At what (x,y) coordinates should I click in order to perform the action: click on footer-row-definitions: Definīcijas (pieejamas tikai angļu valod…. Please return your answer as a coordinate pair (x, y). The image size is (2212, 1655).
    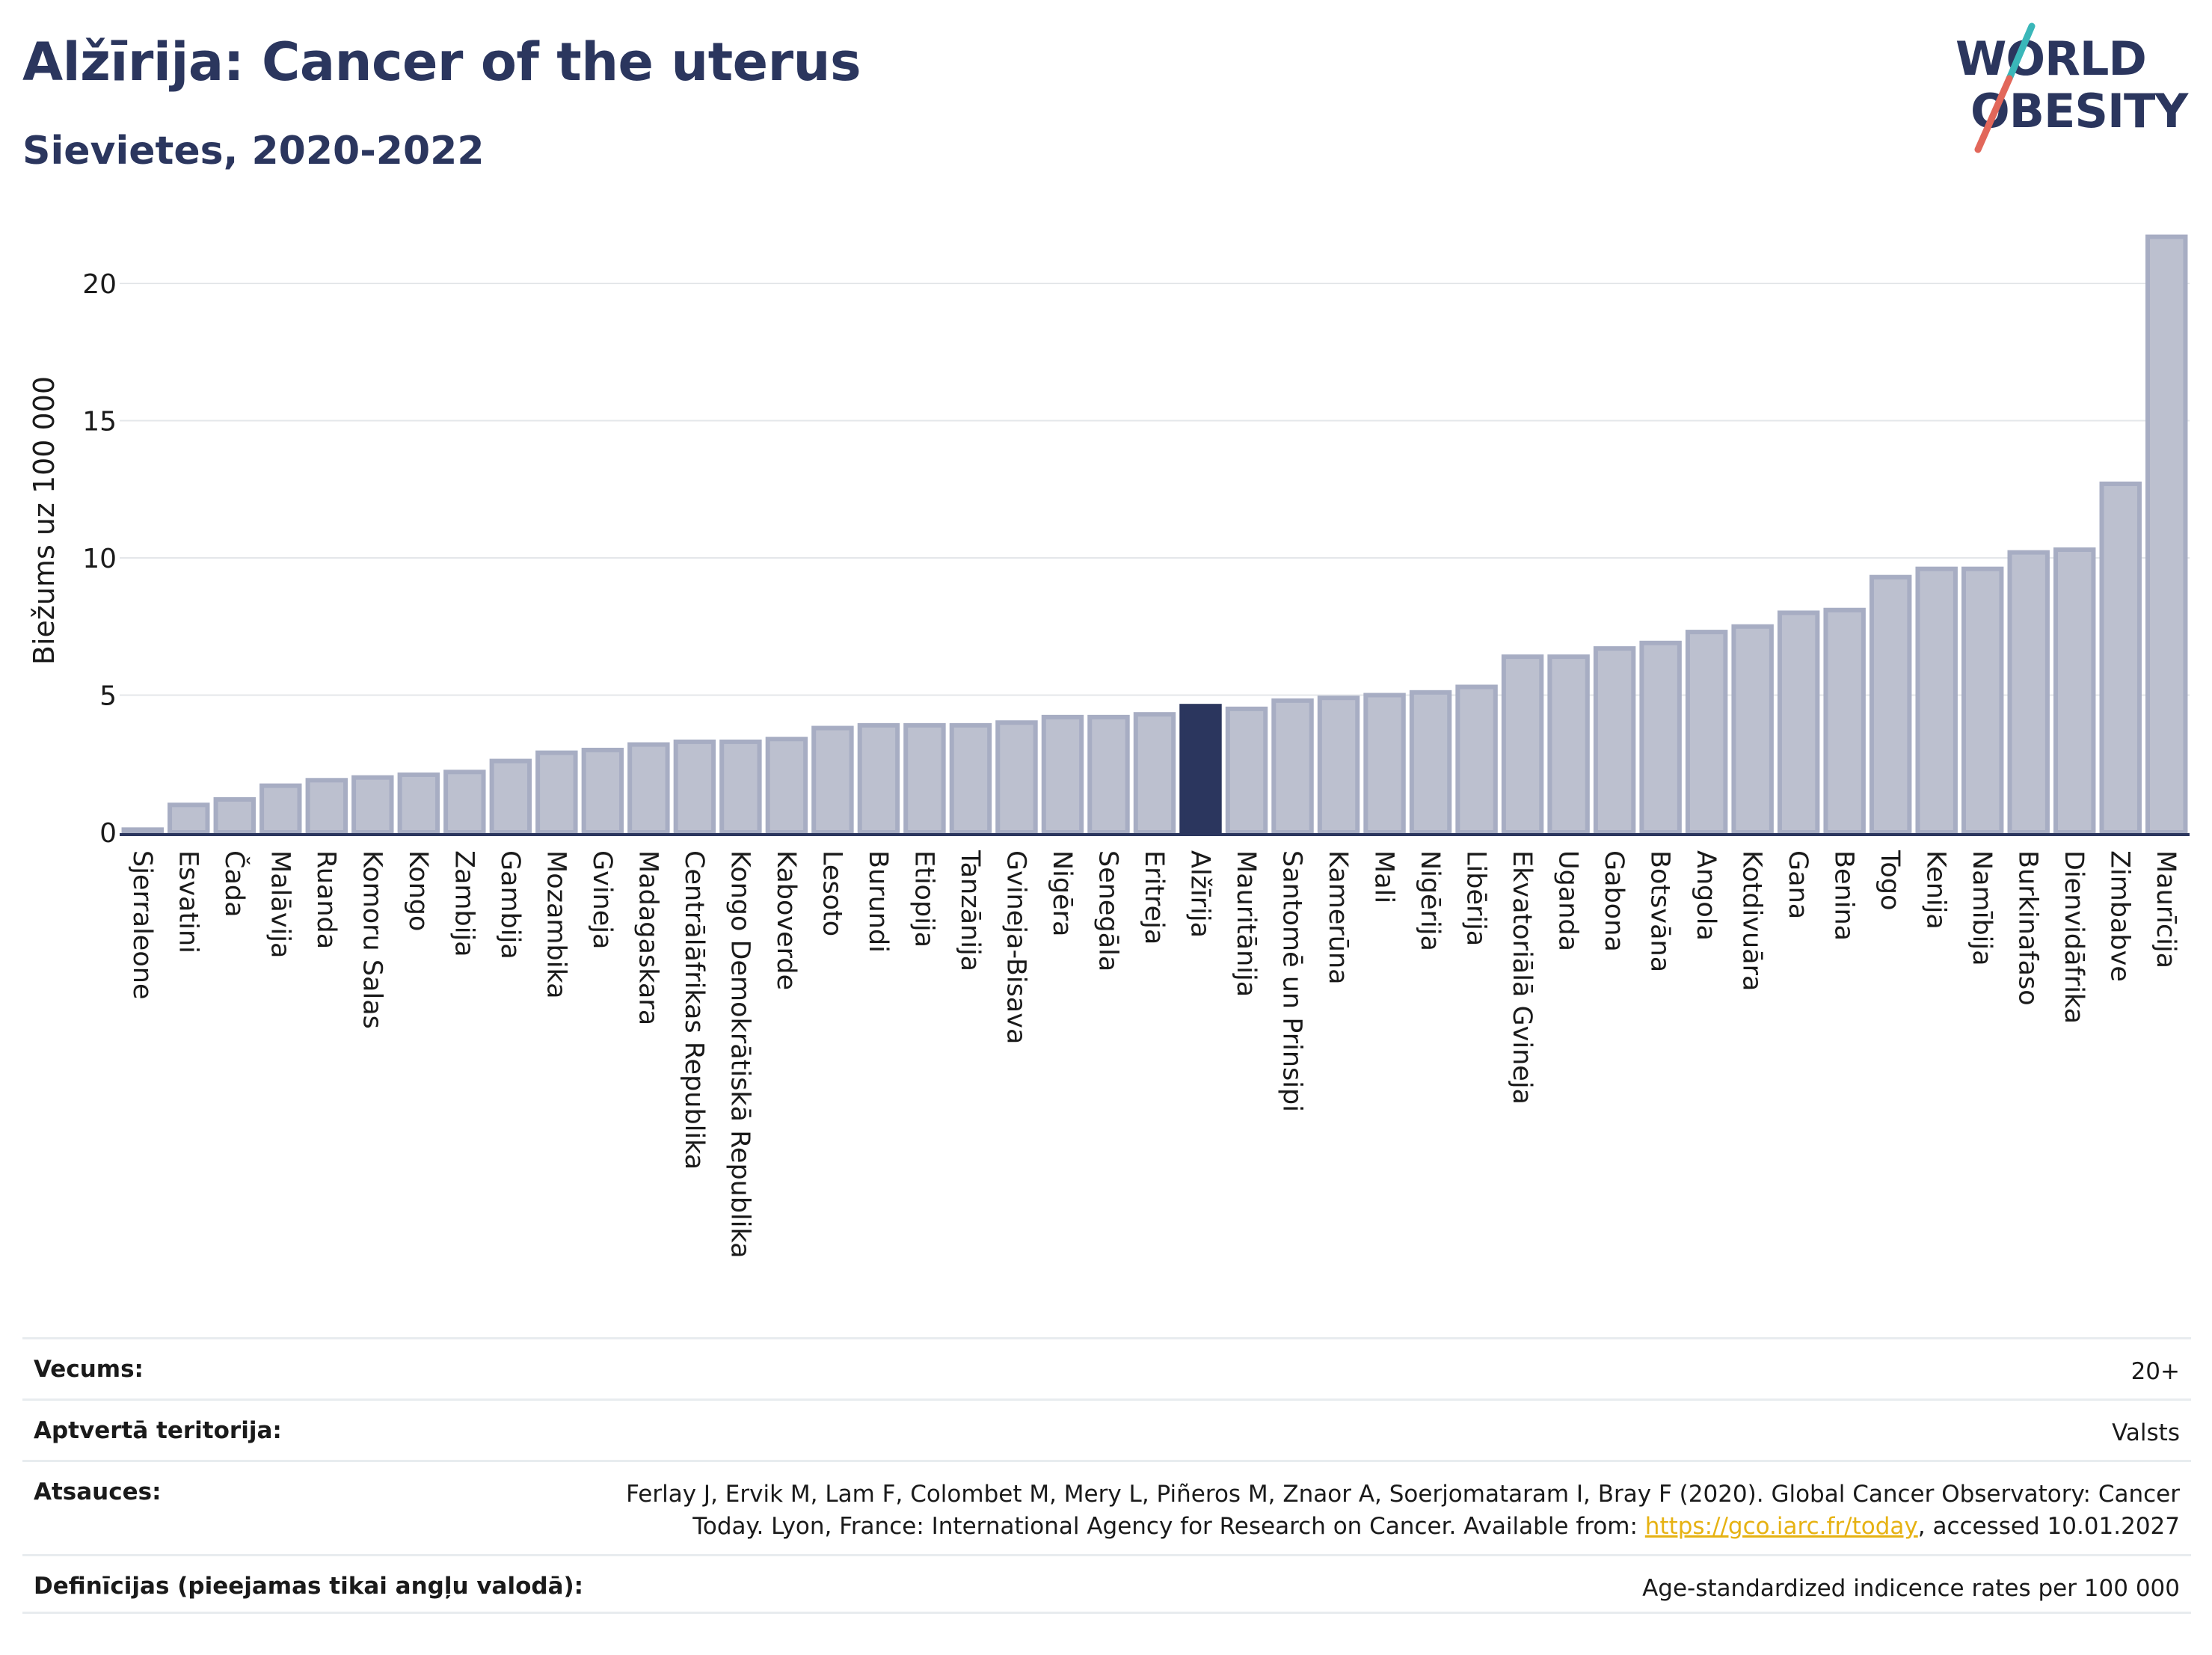
    Looking at the image, I should click on (1106, 1584).